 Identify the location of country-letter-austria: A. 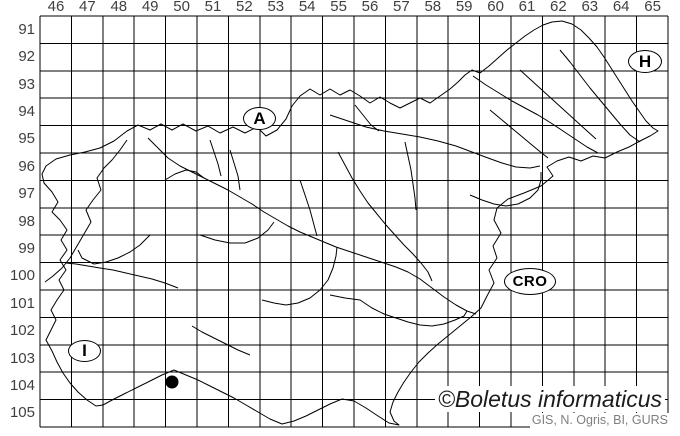
(259, 118).